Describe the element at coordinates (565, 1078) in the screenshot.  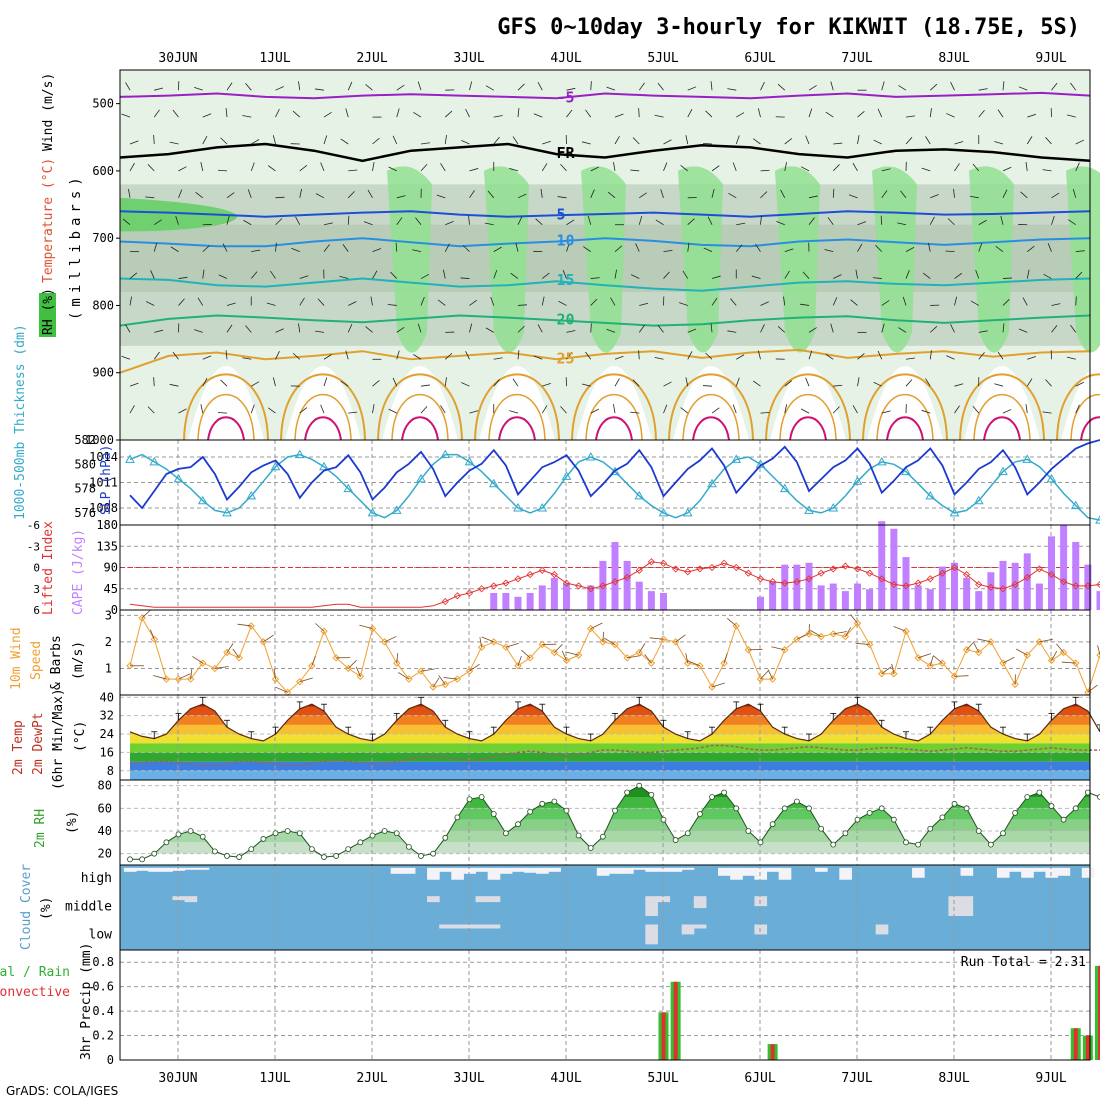
I see `time-label-bottom: 4JUL` at that location.